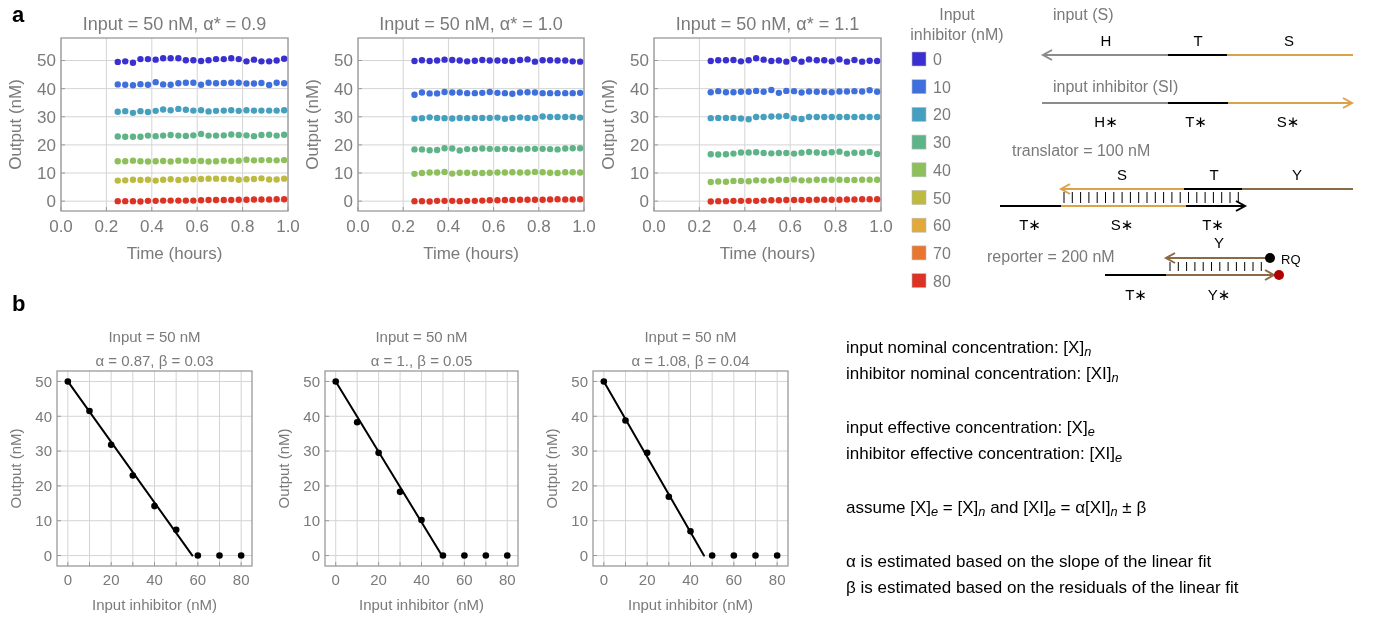 The height and width of the screenshot is (617, 1377). What do you see at coordinates (996, 509) in the screenshot?
I see `text: assume [X]$_{e}$ = [X]$_{n}$ and [XI]$_{e}$ = α[XI]$_{n}$ ± β` at bounding box center [996, 509].